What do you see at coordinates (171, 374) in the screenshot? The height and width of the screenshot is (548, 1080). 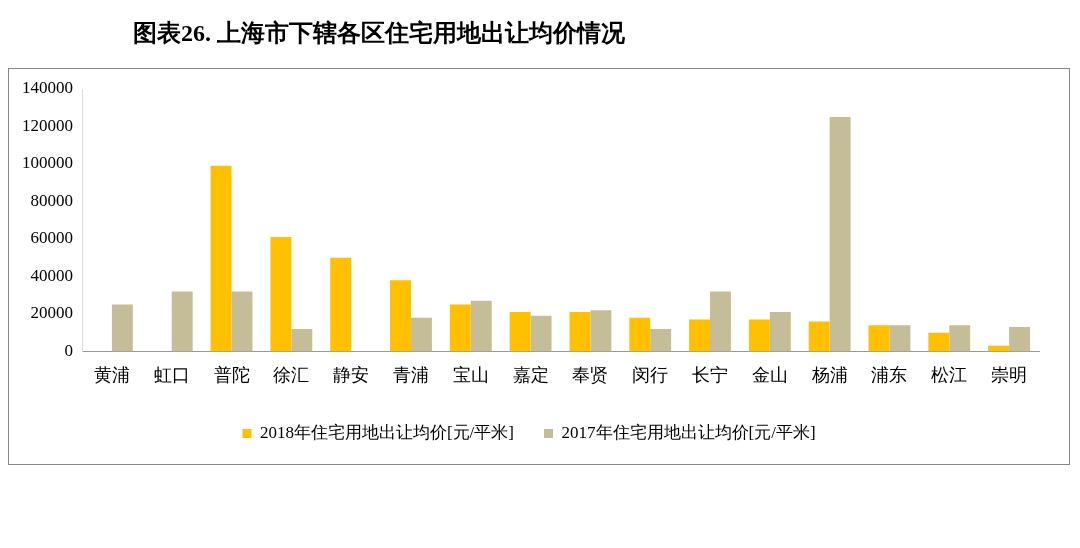 I see `x-tick-label: 虹口` at bounding box center [171, 374].